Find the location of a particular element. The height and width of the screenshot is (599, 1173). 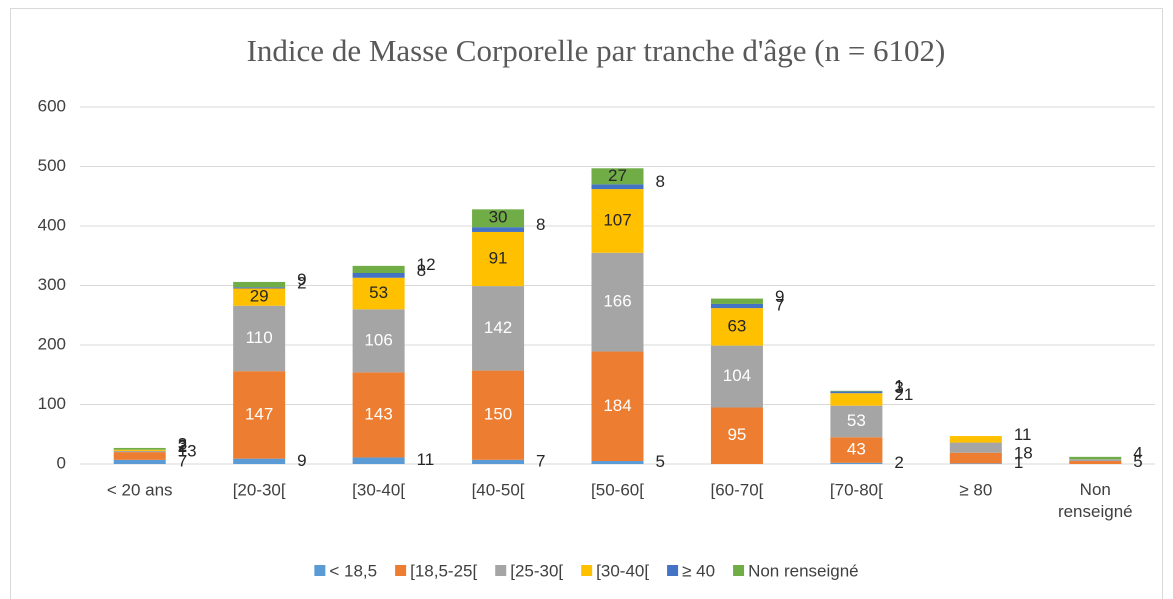

x-tick-label: ≥ 80 is located at coordinates (975, 489).